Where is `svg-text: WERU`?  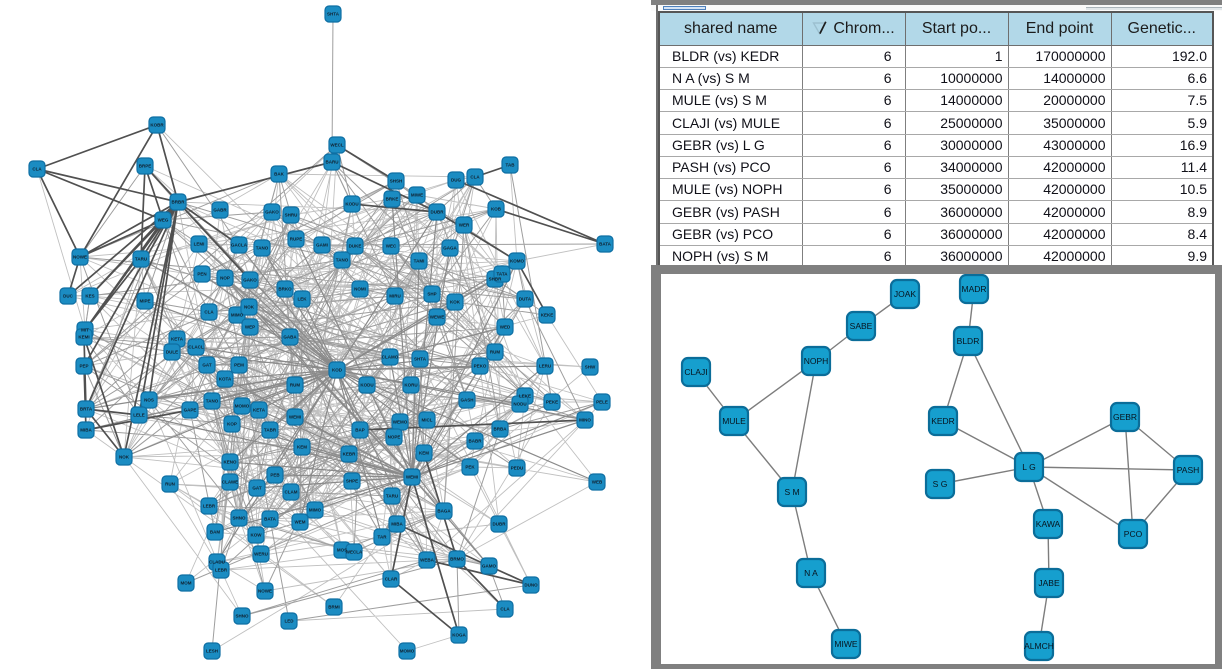
svg-text: WERU is located at coordinates (261, 554).